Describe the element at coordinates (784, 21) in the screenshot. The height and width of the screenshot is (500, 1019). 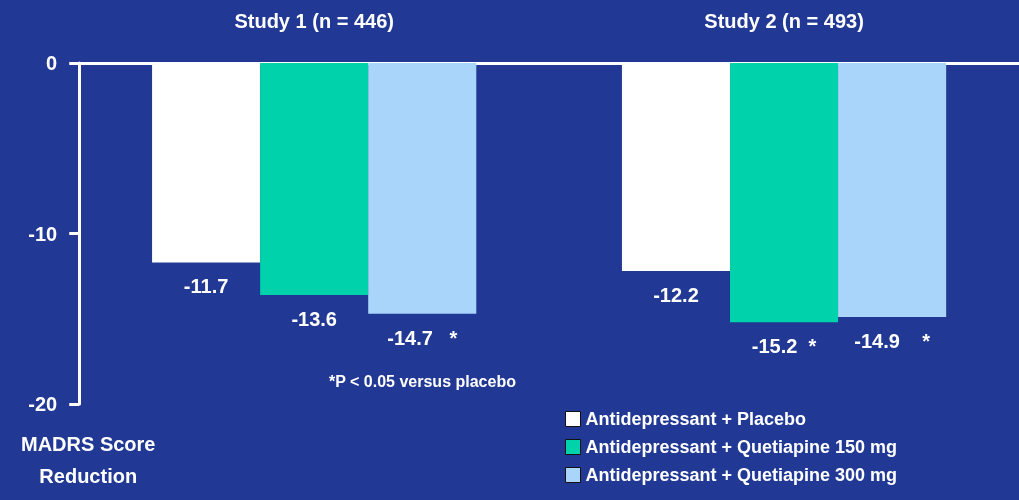
I see `x-tick-label: Study 2 (n = 493)` at that location.